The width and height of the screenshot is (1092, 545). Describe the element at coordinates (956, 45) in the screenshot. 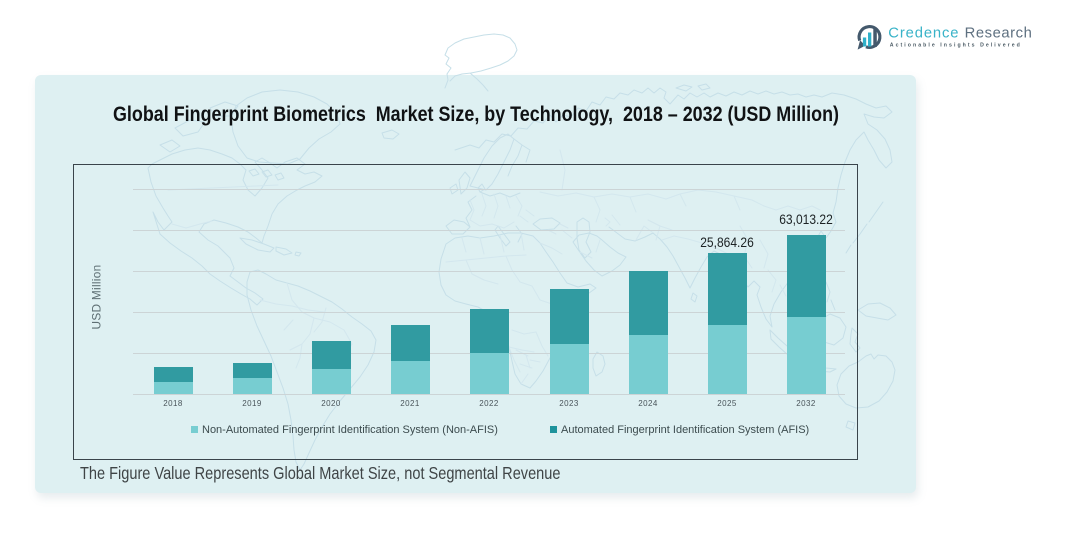

I see `svg-text: Actionable Insights Delivered` at that location.